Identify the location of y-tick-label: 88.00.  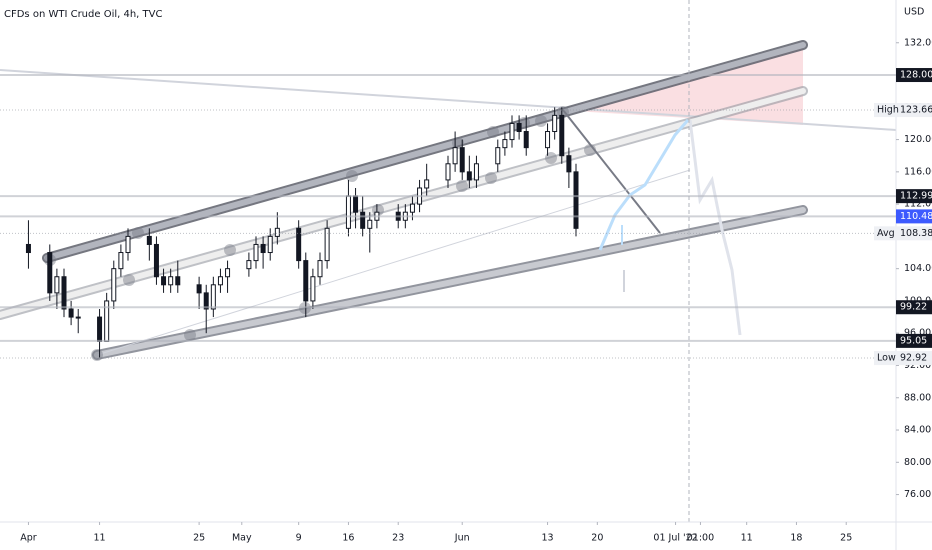
(917, 397).